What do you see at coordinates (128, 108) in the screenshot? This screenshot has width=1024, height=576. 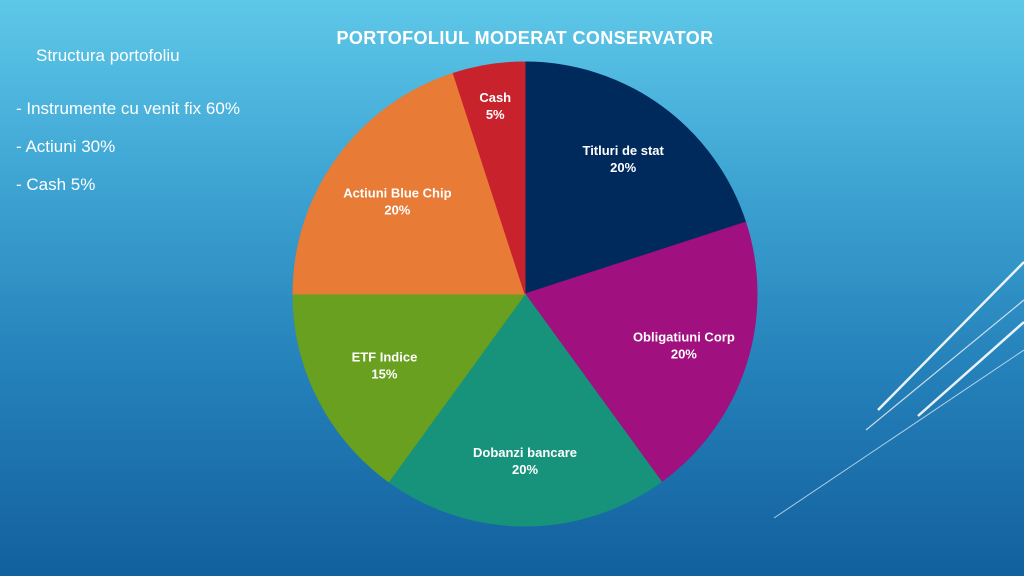 I see `structure-item-fixed-income: - Instrumente cu venit fix 60%` at bounding box center [128, 108].